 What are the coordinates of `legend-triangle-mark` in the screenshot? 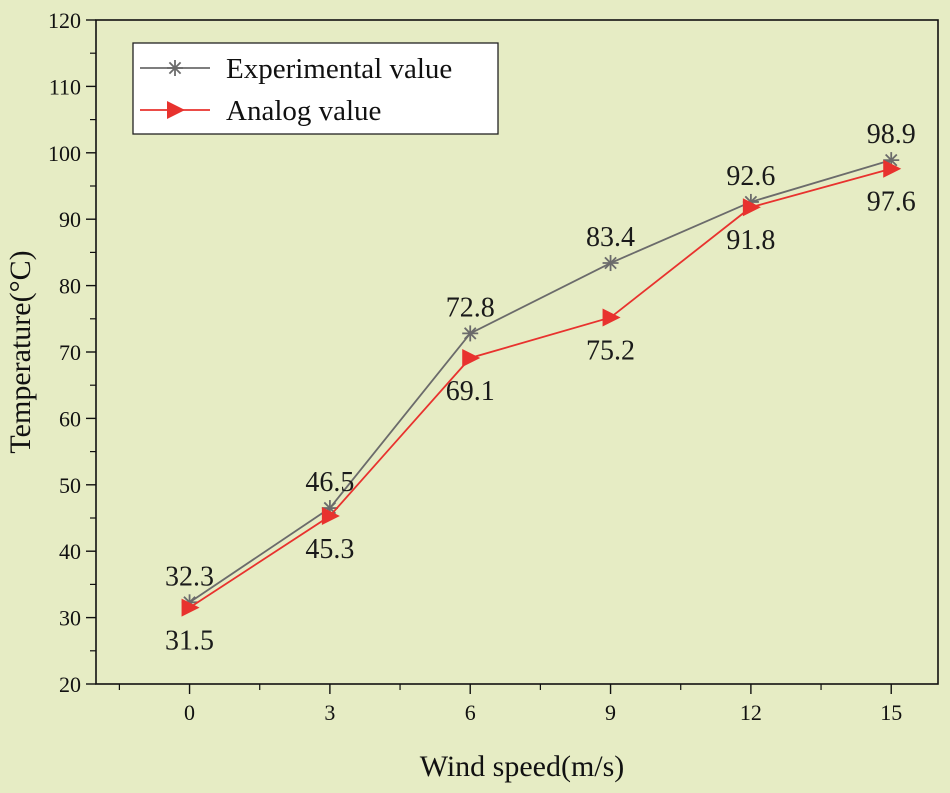 It's located at (176, 110).